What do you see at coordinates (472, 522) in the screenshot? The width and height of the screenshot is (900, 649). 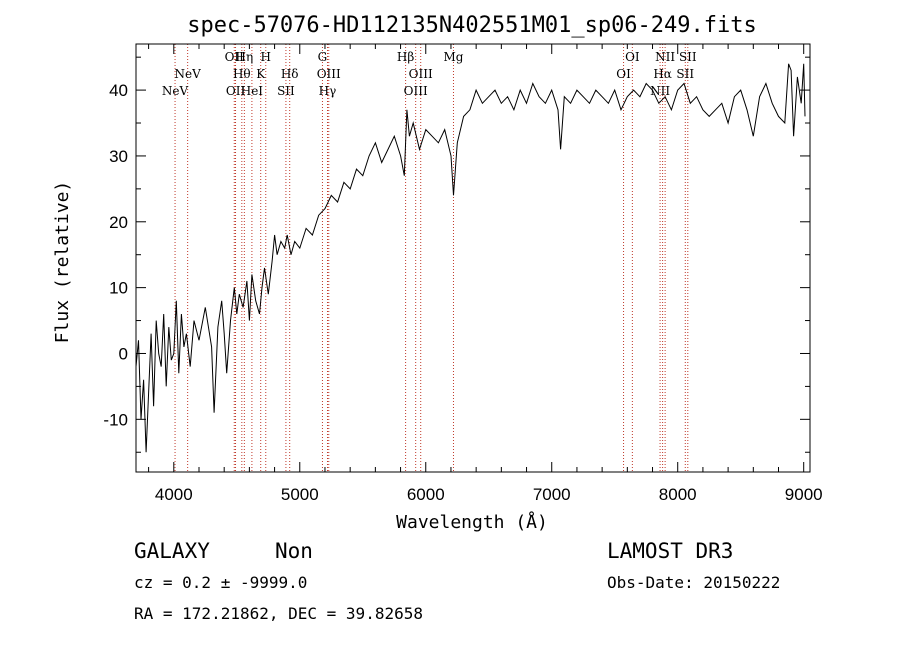 I see `x-axis-label: Wavelength (Å)` at bounding box center [472, 522].